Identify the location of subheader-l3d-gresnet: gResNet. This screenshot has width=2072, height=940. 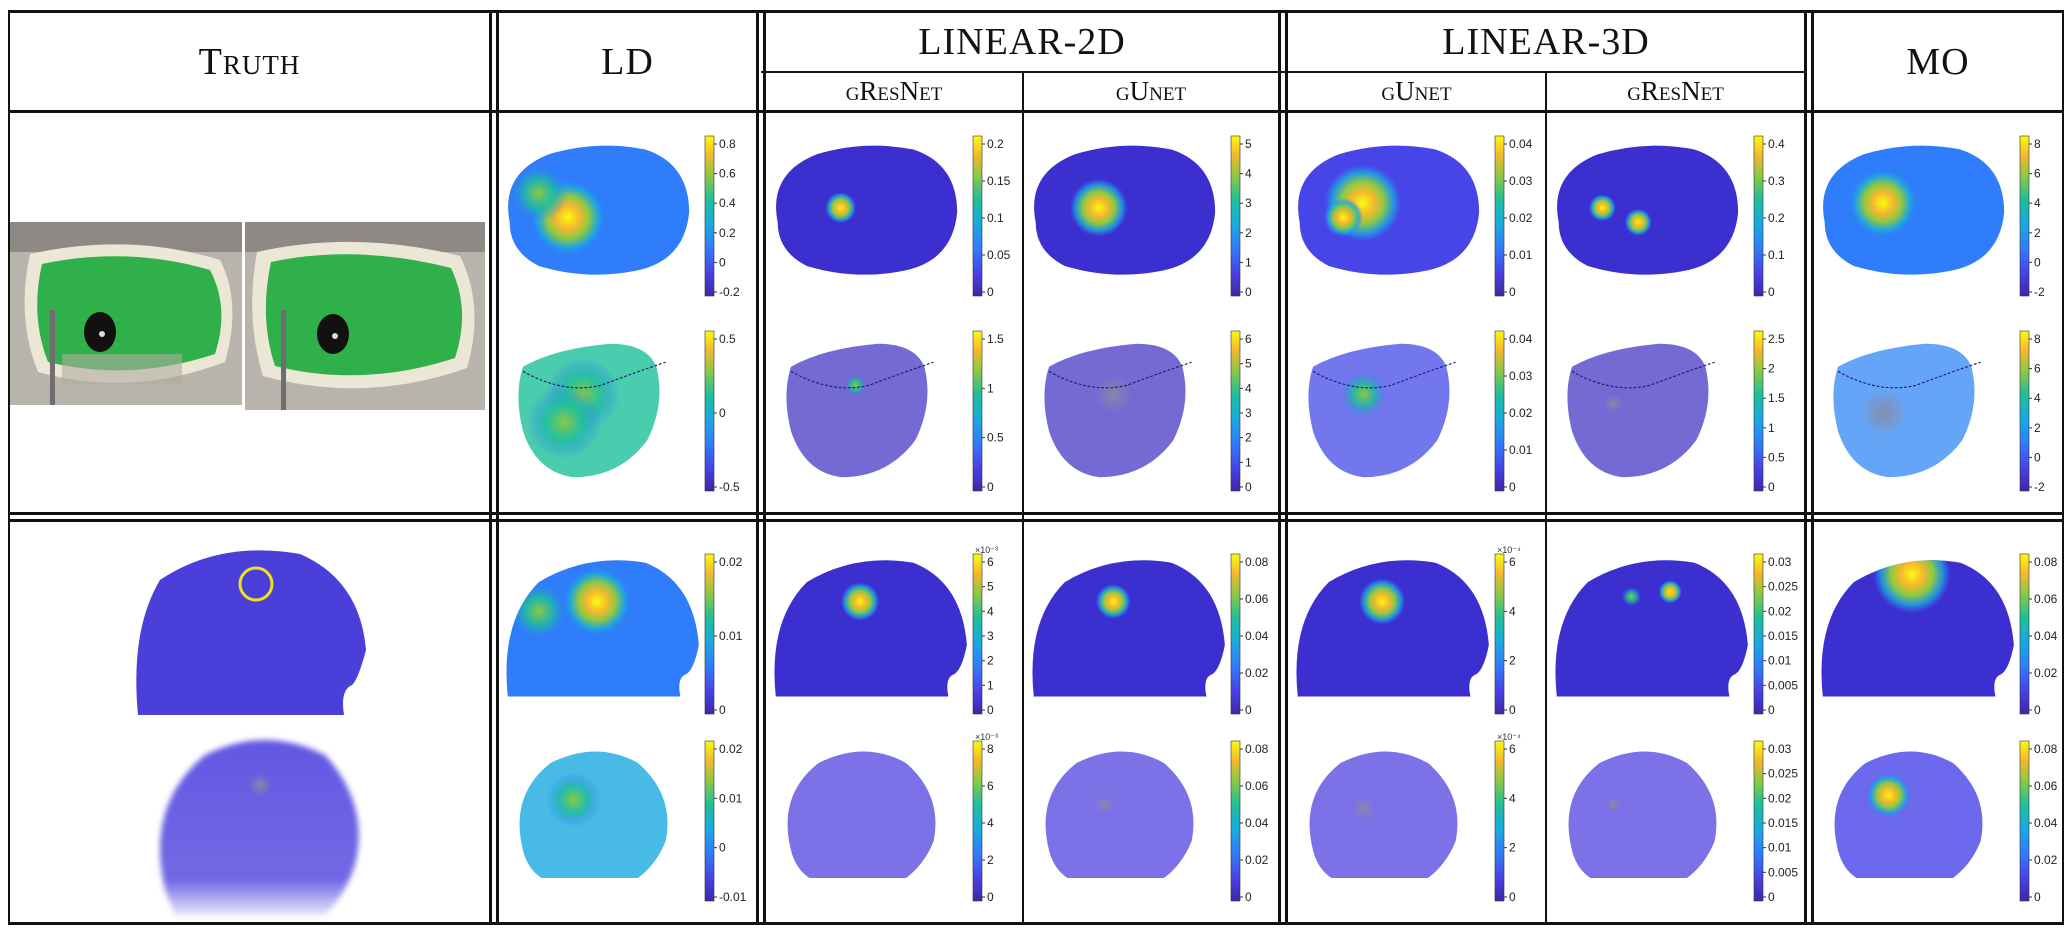
(1675, 91).